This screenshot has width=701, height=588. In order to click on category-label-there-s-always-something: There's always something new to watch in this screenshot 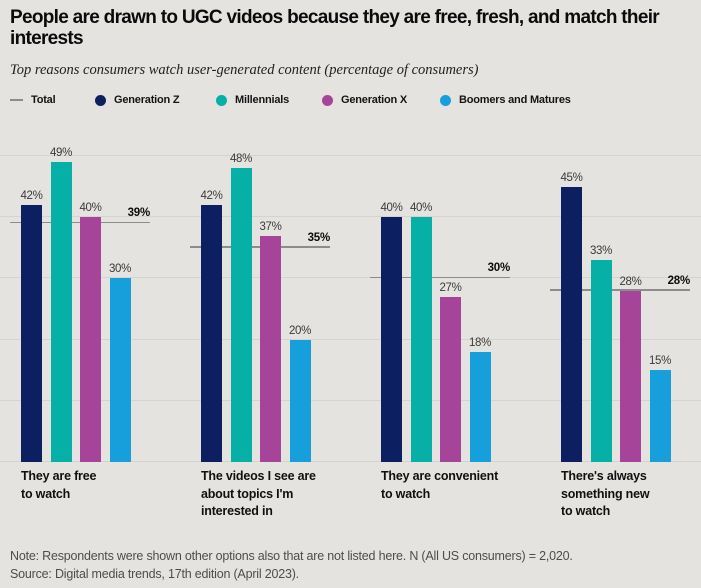, I will do `click(631, 494)`.